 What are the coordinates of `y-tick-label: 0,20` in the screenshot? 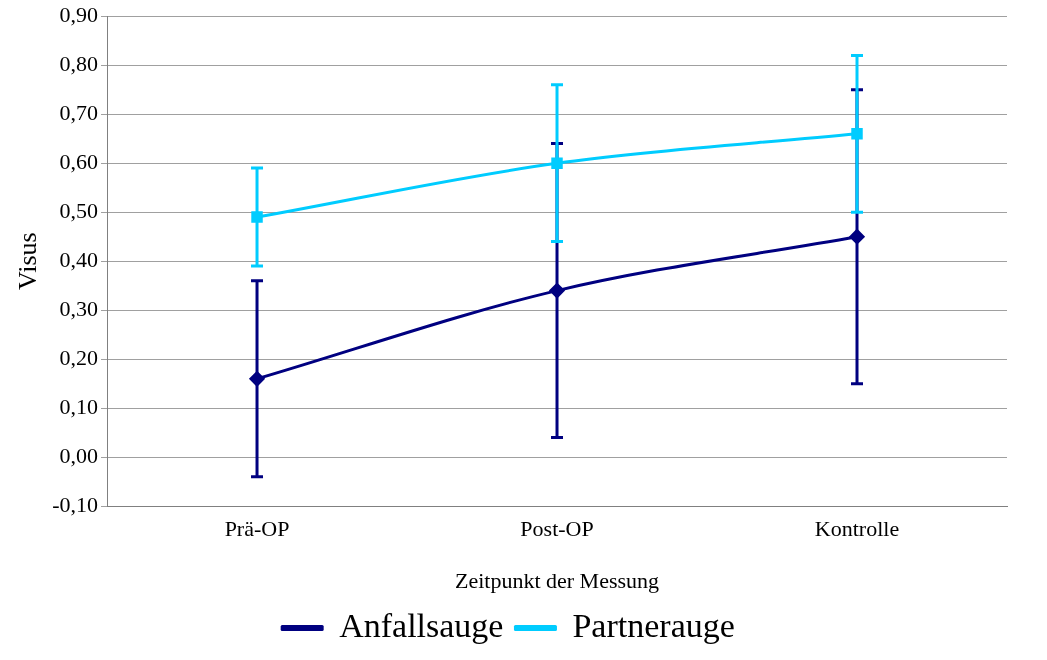 It's located at (79, 357).